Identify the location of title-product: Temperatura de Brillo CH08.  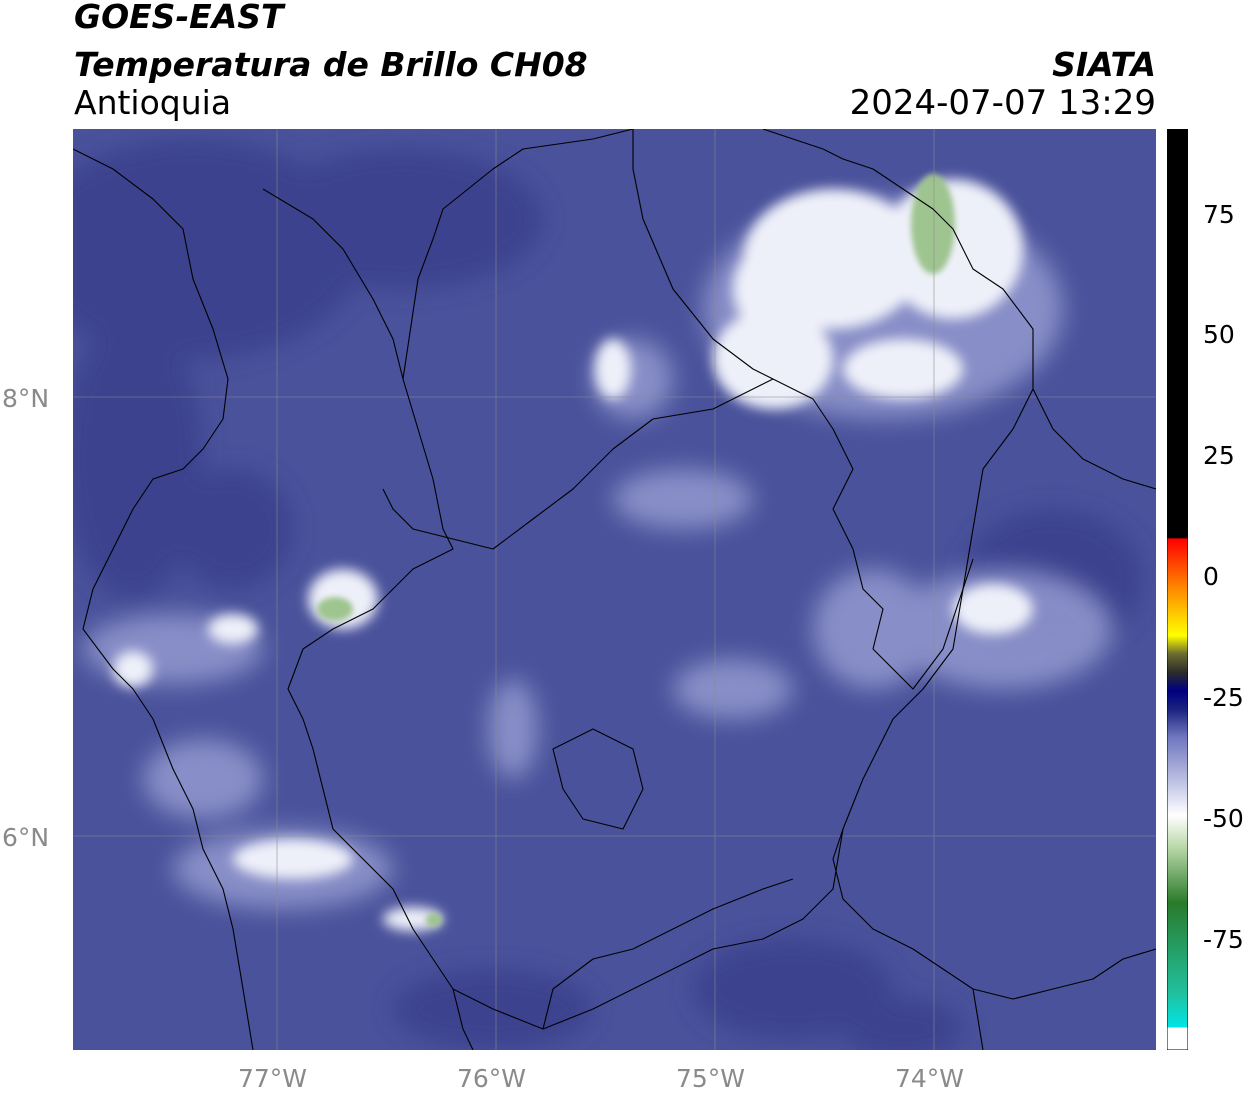
(331, 64).